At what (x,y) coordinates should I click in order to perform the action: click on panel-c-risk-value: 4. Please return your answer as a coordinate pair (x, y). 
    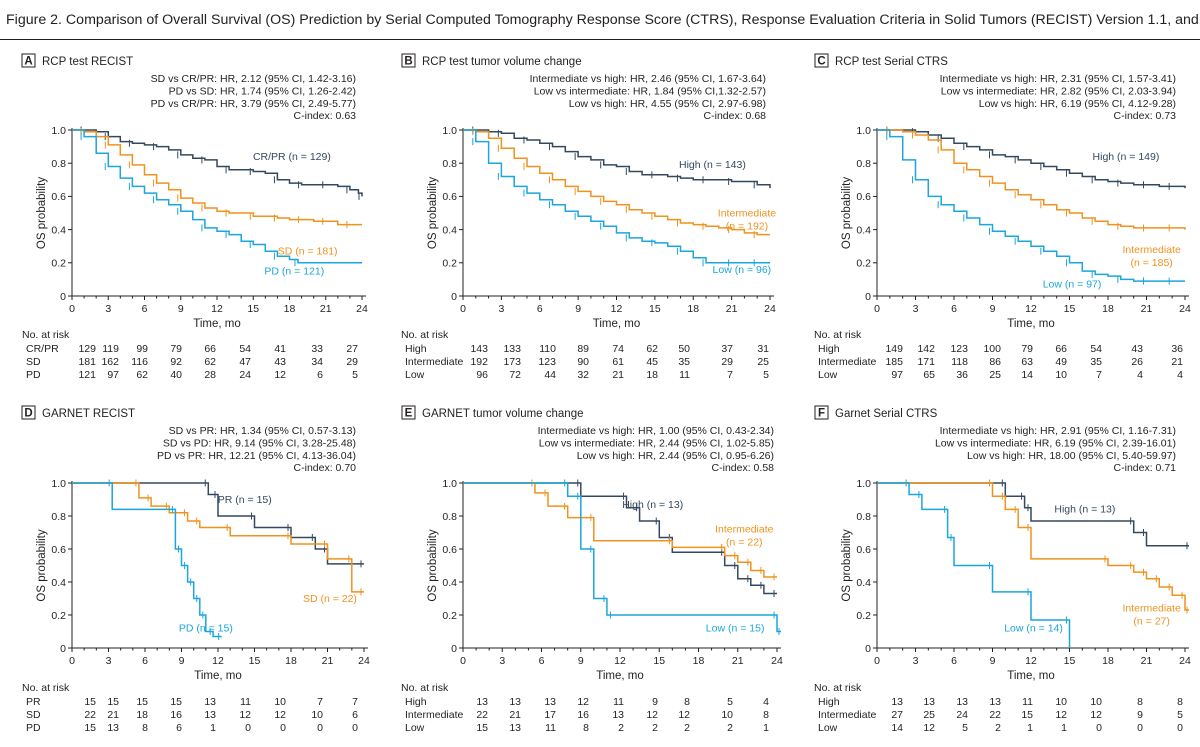
    Looking at the image, I should click on (1140, 375).